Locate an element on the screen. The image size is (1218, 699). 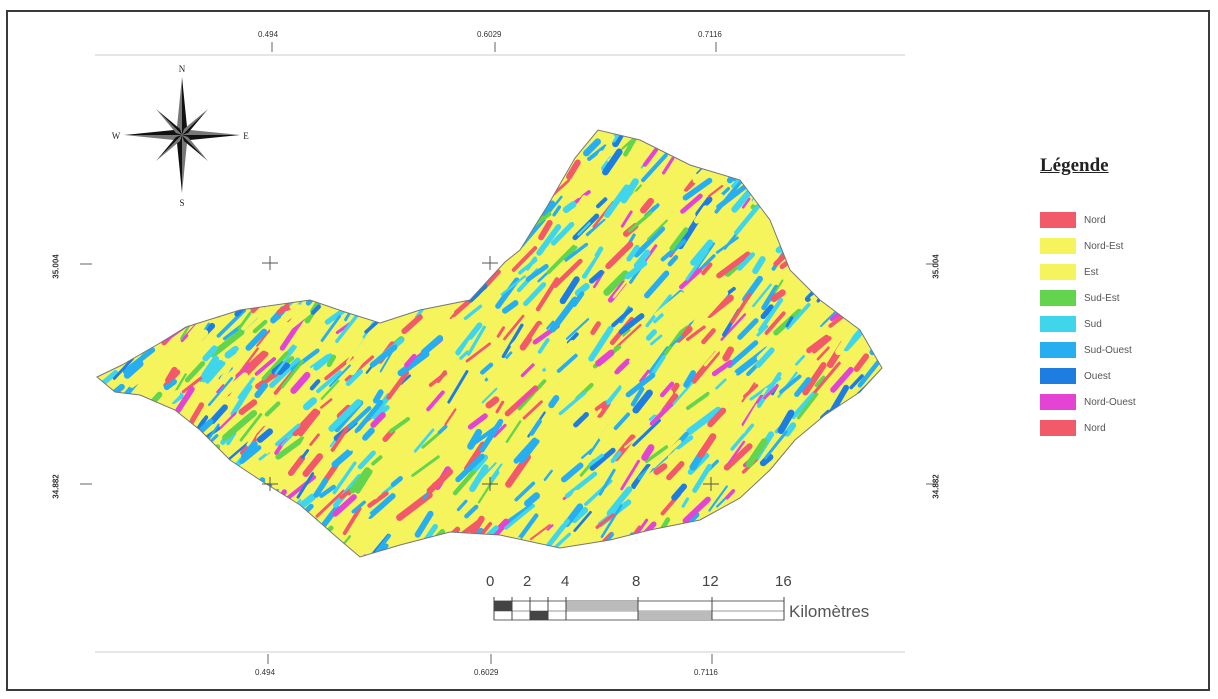
legend-title: Légende is located at coordinates (1074, 165).